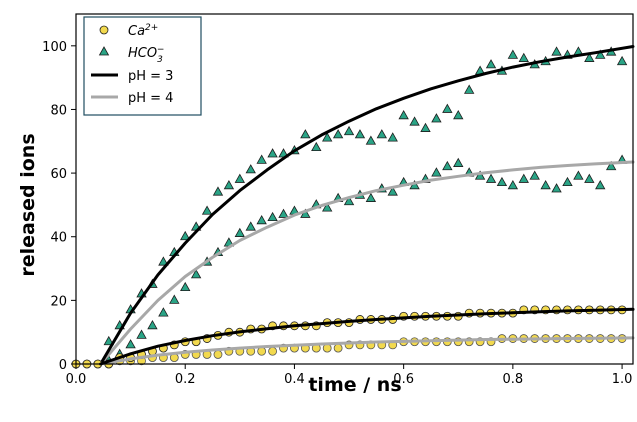  Describe the element at coordinates (150, 98) in the screenshot. I see `legend-label: pH = 4` at that location.